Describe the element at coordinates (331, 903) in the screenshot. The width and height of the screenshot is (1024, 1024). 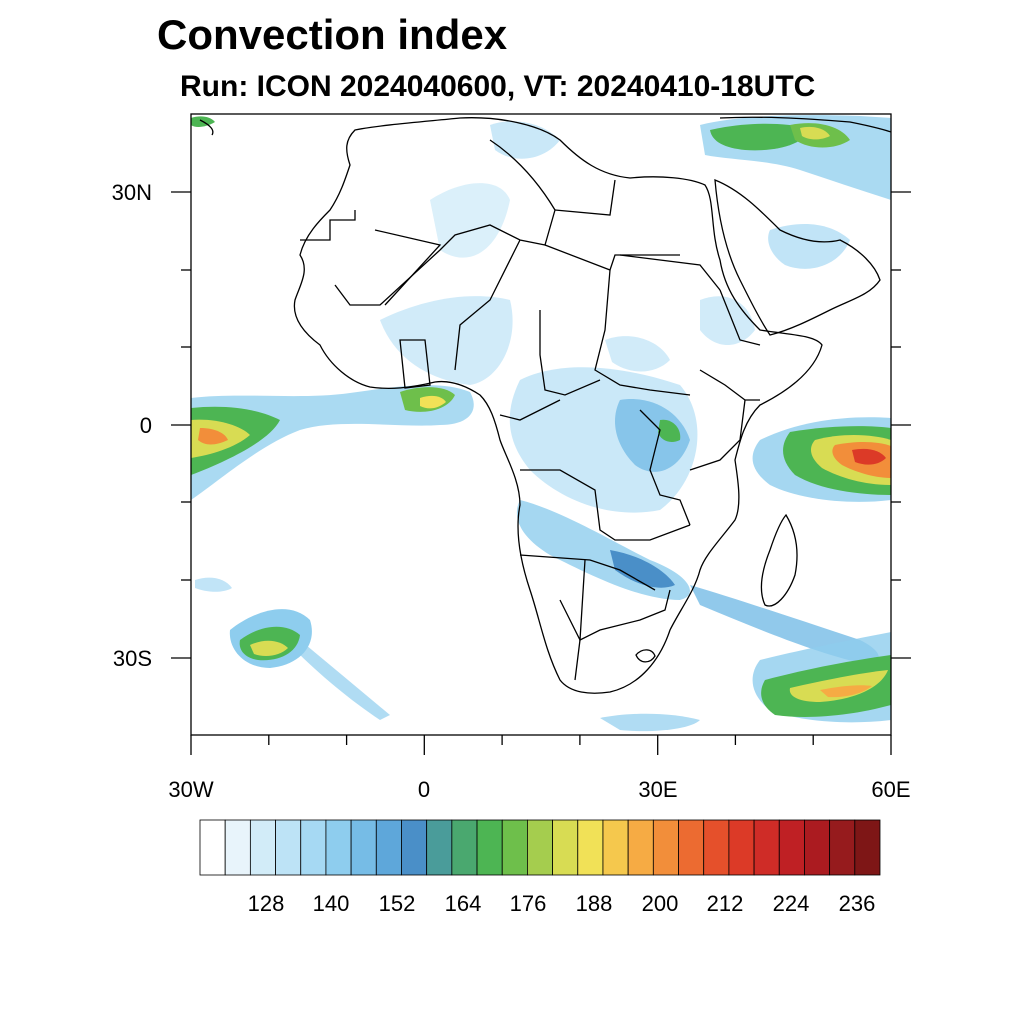
I see `colorbar-label: 140` at that location.